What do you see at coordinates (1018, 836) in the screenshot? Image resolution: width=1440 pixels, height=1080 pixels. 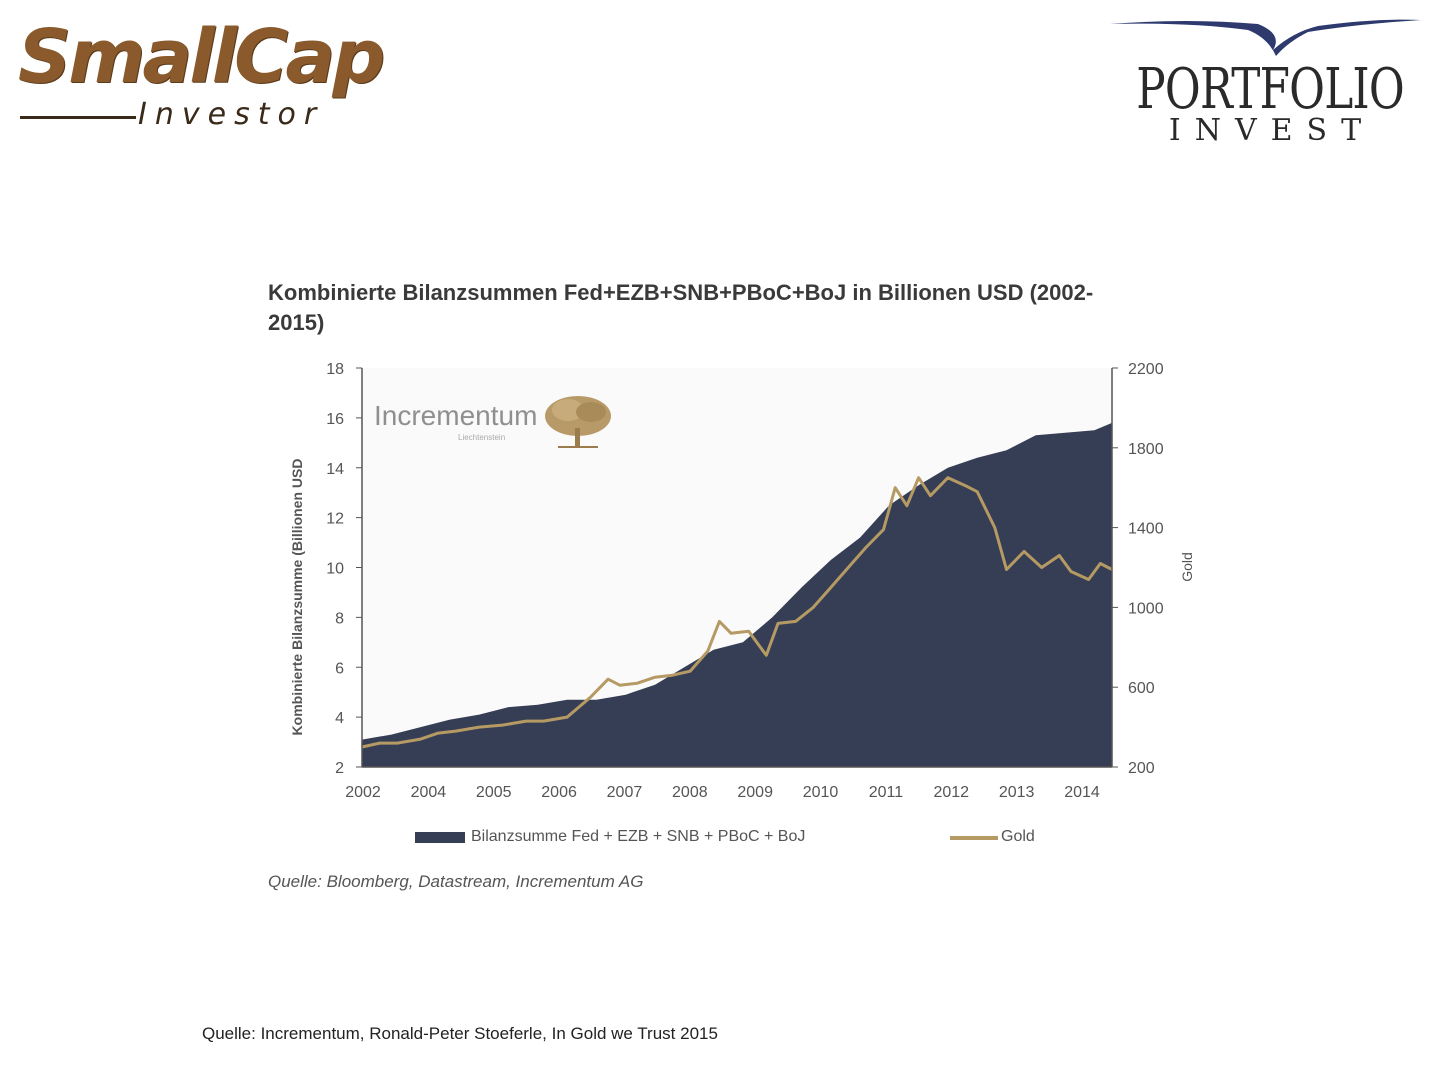 I see `legend-label-gold: Gold` at bounding box center [1018, 836].